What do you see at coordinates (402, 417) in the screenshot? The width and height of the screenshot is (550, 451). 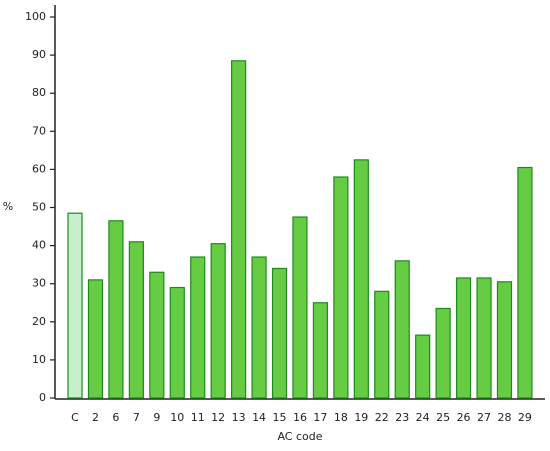 I see `x-tick-label: 23` at bounding box center [402, 417].